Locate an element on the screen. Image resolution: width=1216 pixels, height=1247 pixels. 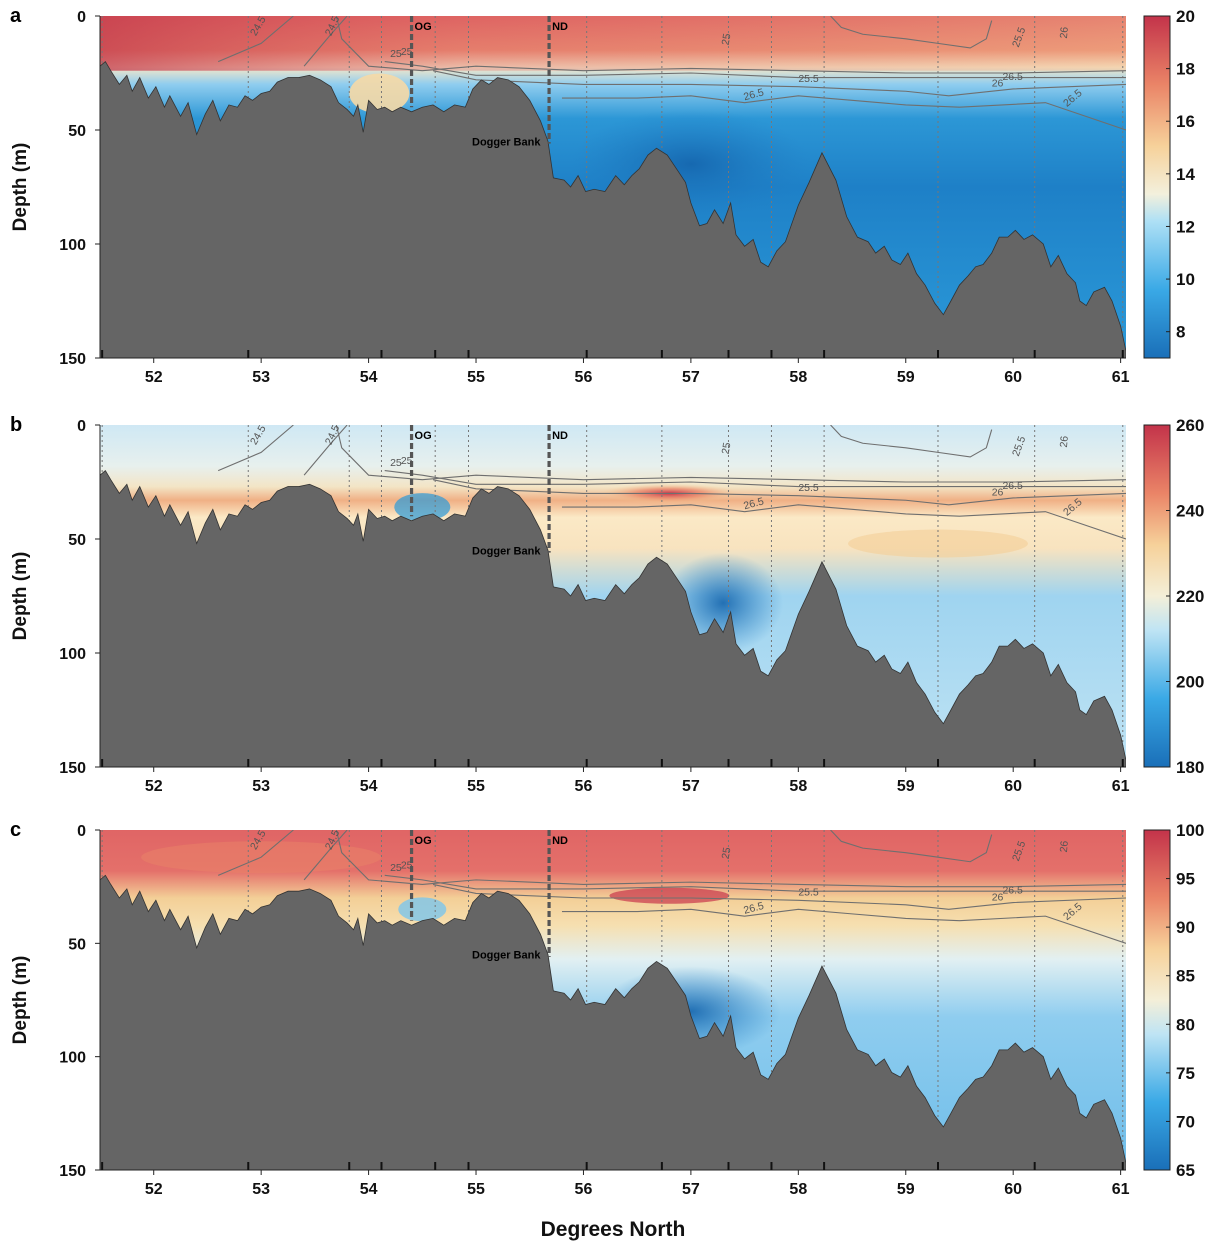
x-tick-label: 55 is located at coordinates (476, 786).